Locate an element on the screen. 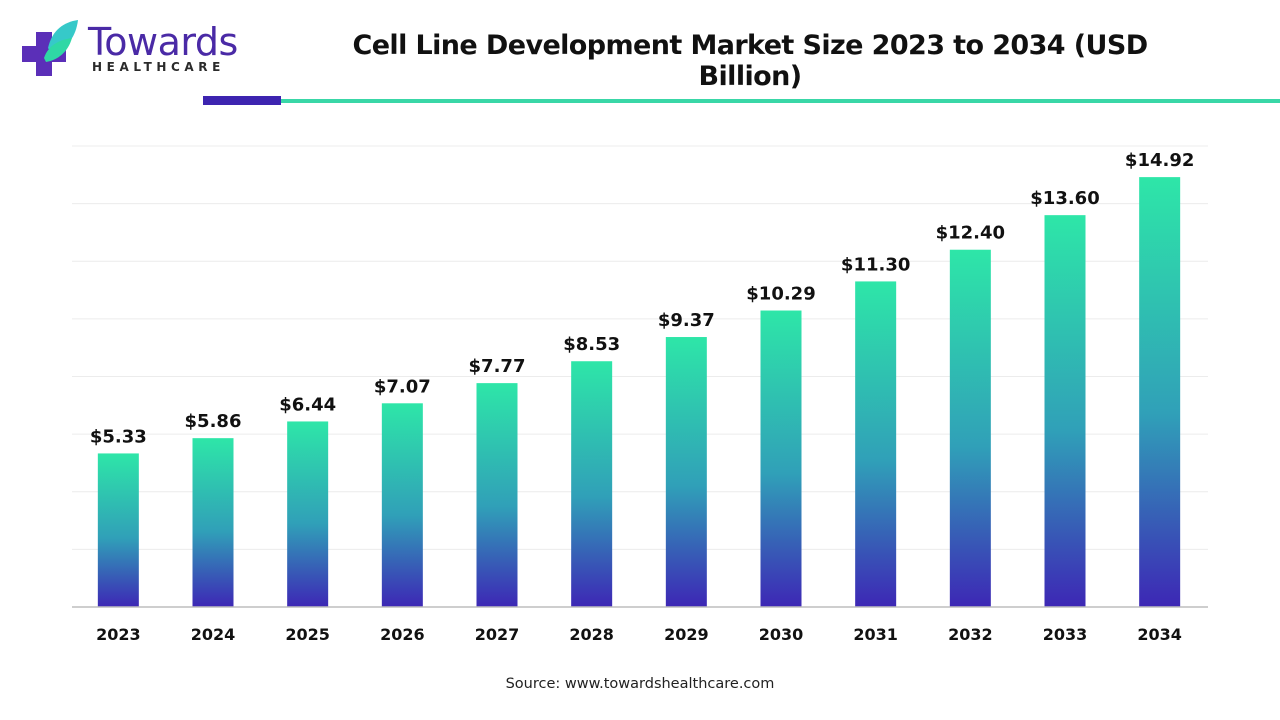 This screenshot has width=1280, height=720. bar-2023 is located at coordinates (118, 530).